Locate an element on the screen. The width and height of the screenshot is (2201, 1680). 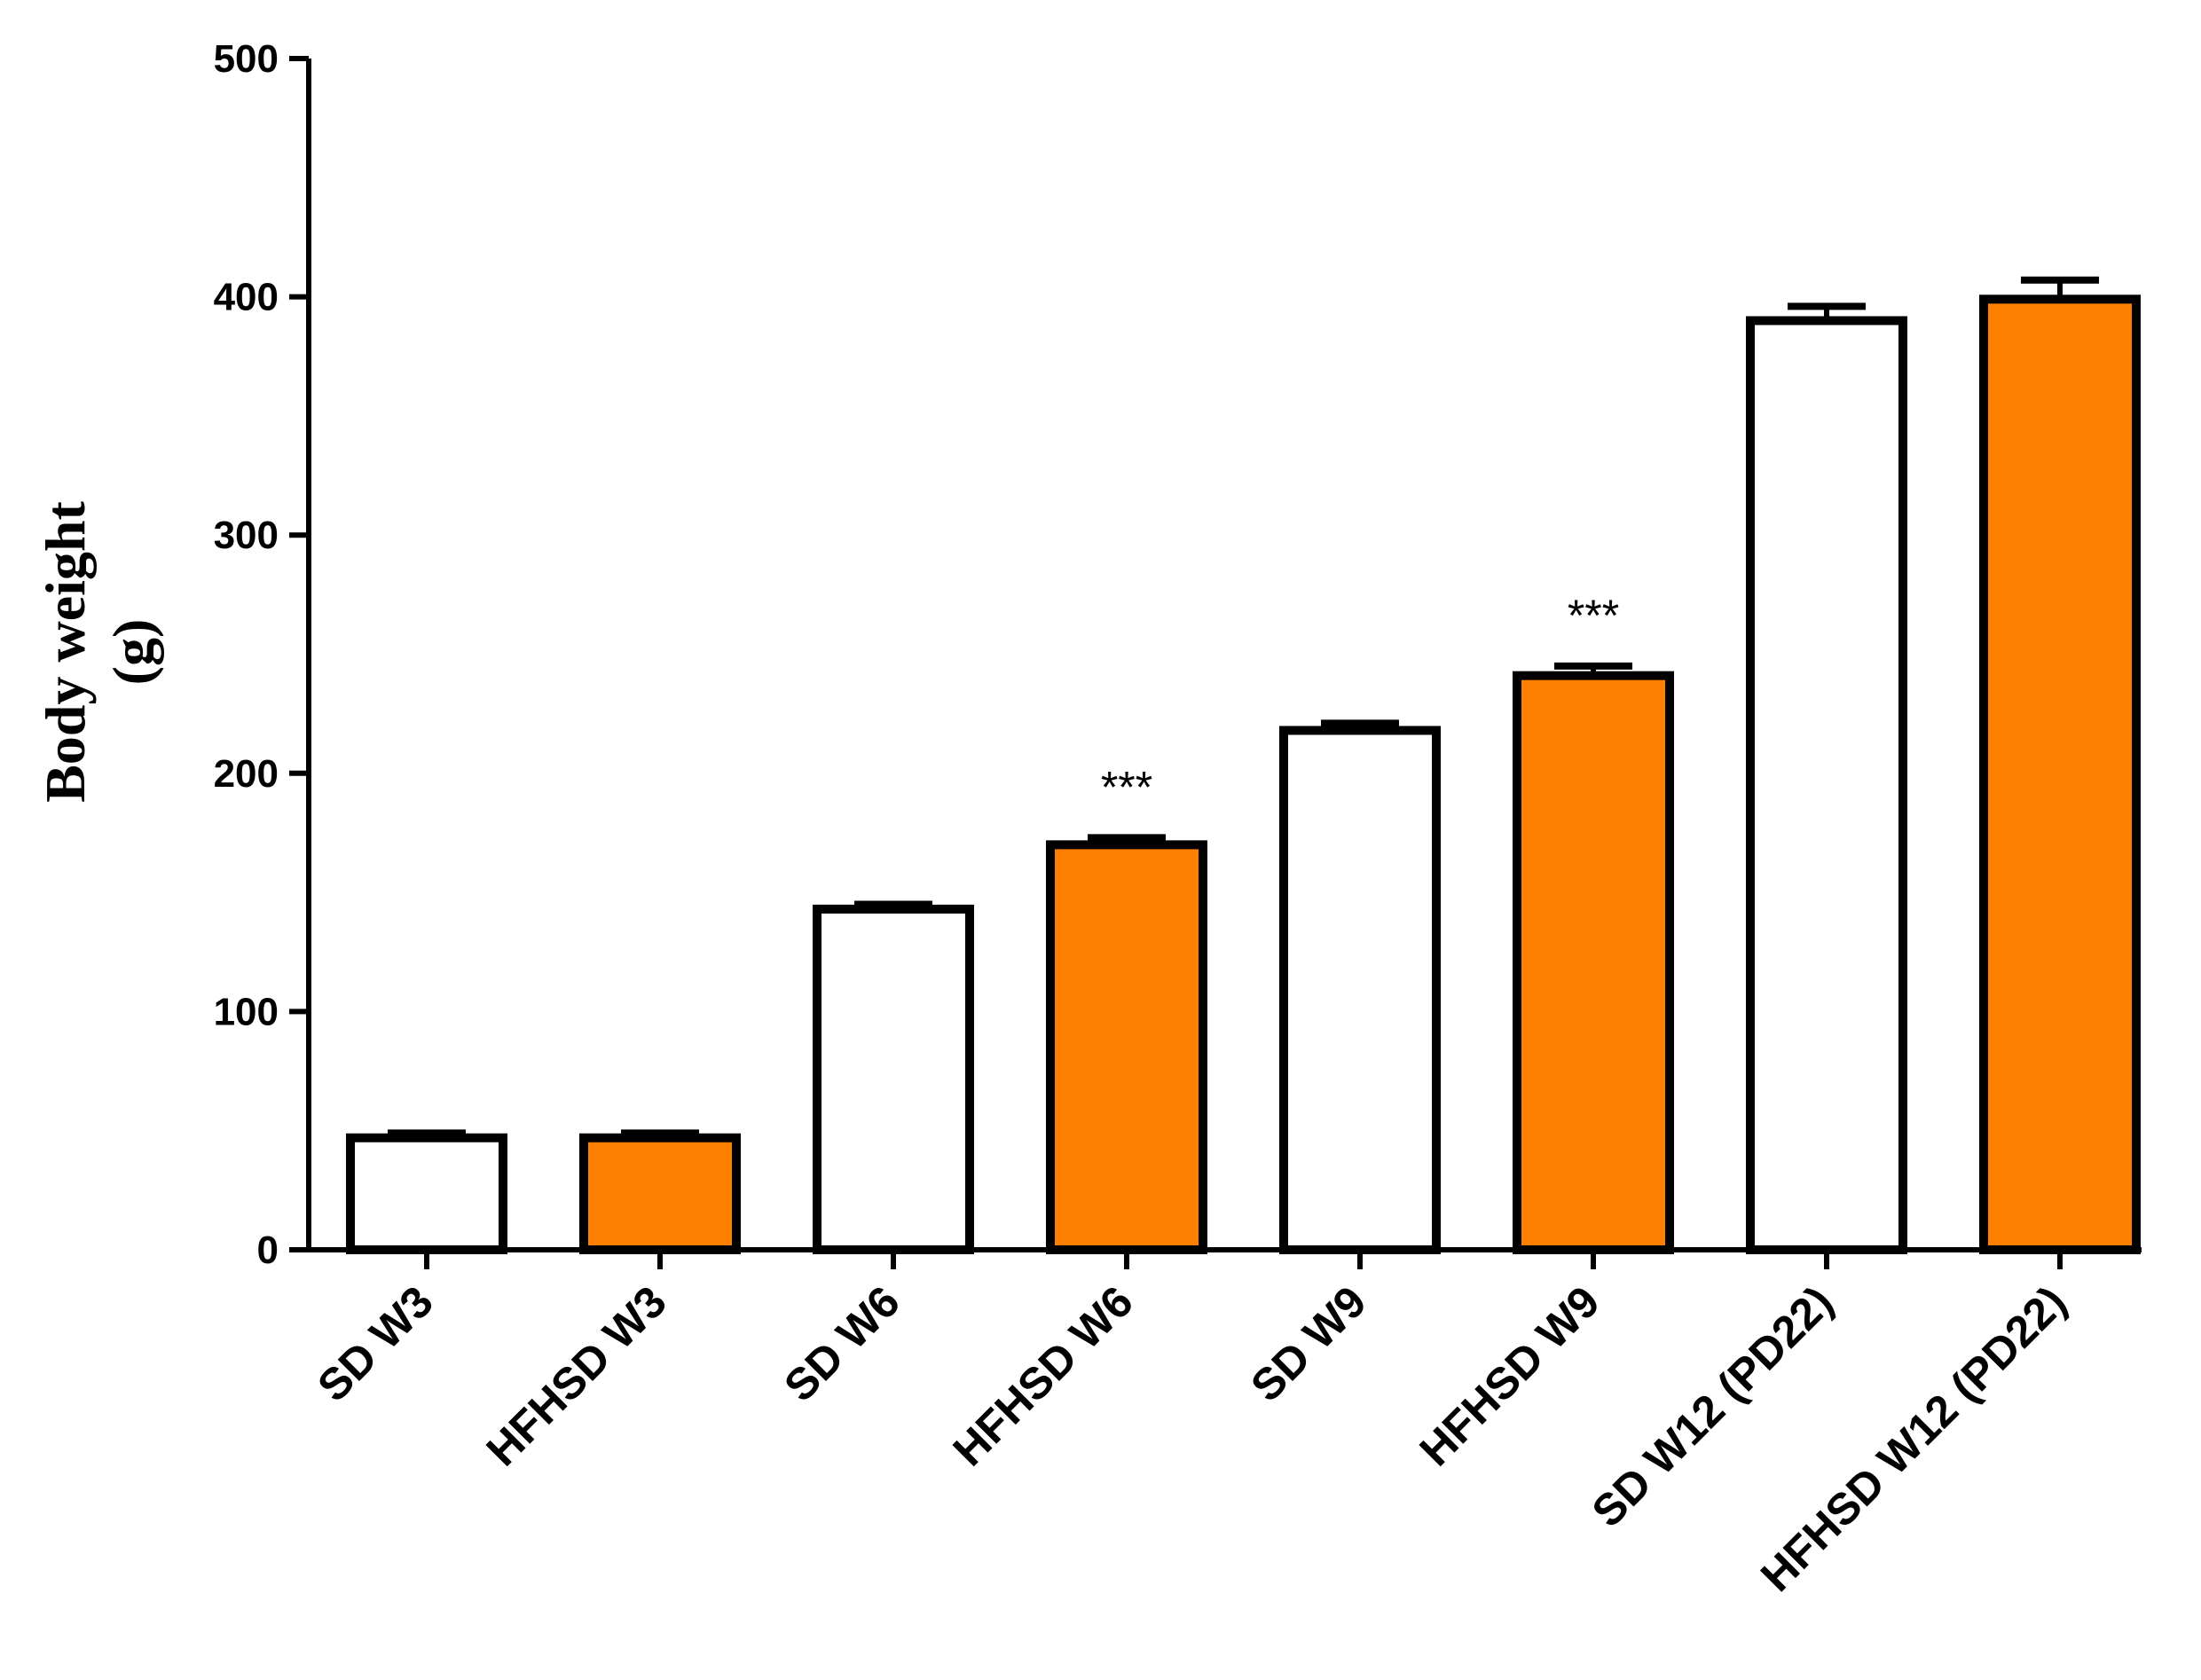
x-tick-label-0: SD W3 is located at coordinates (375, 1343).